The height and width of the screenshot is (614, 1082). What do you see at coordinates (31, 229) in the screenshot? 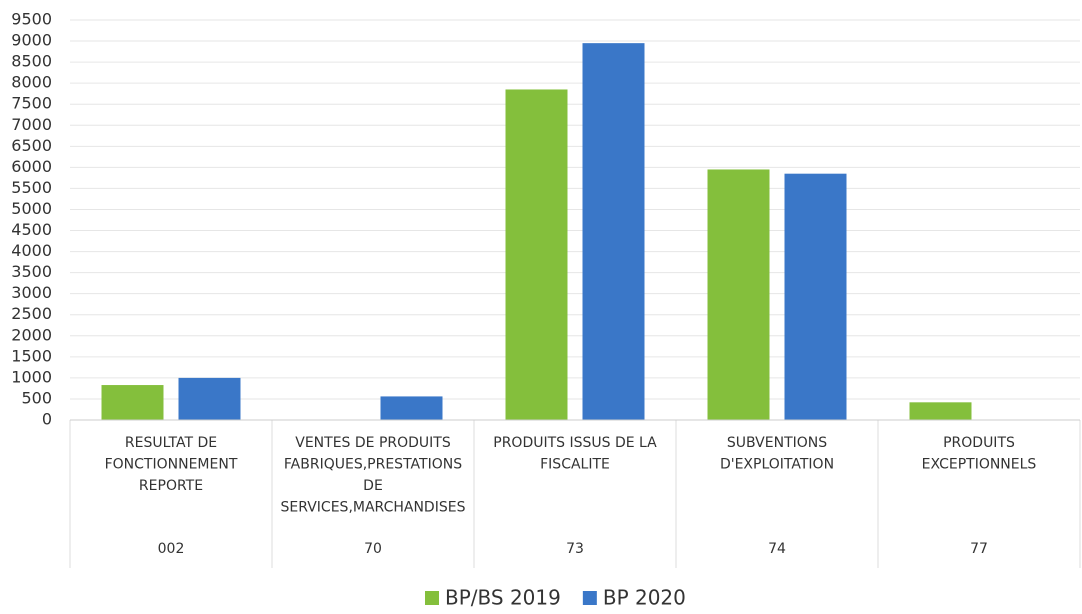
I see `y-tick-label: 4500` at bounding box center [31, 229].